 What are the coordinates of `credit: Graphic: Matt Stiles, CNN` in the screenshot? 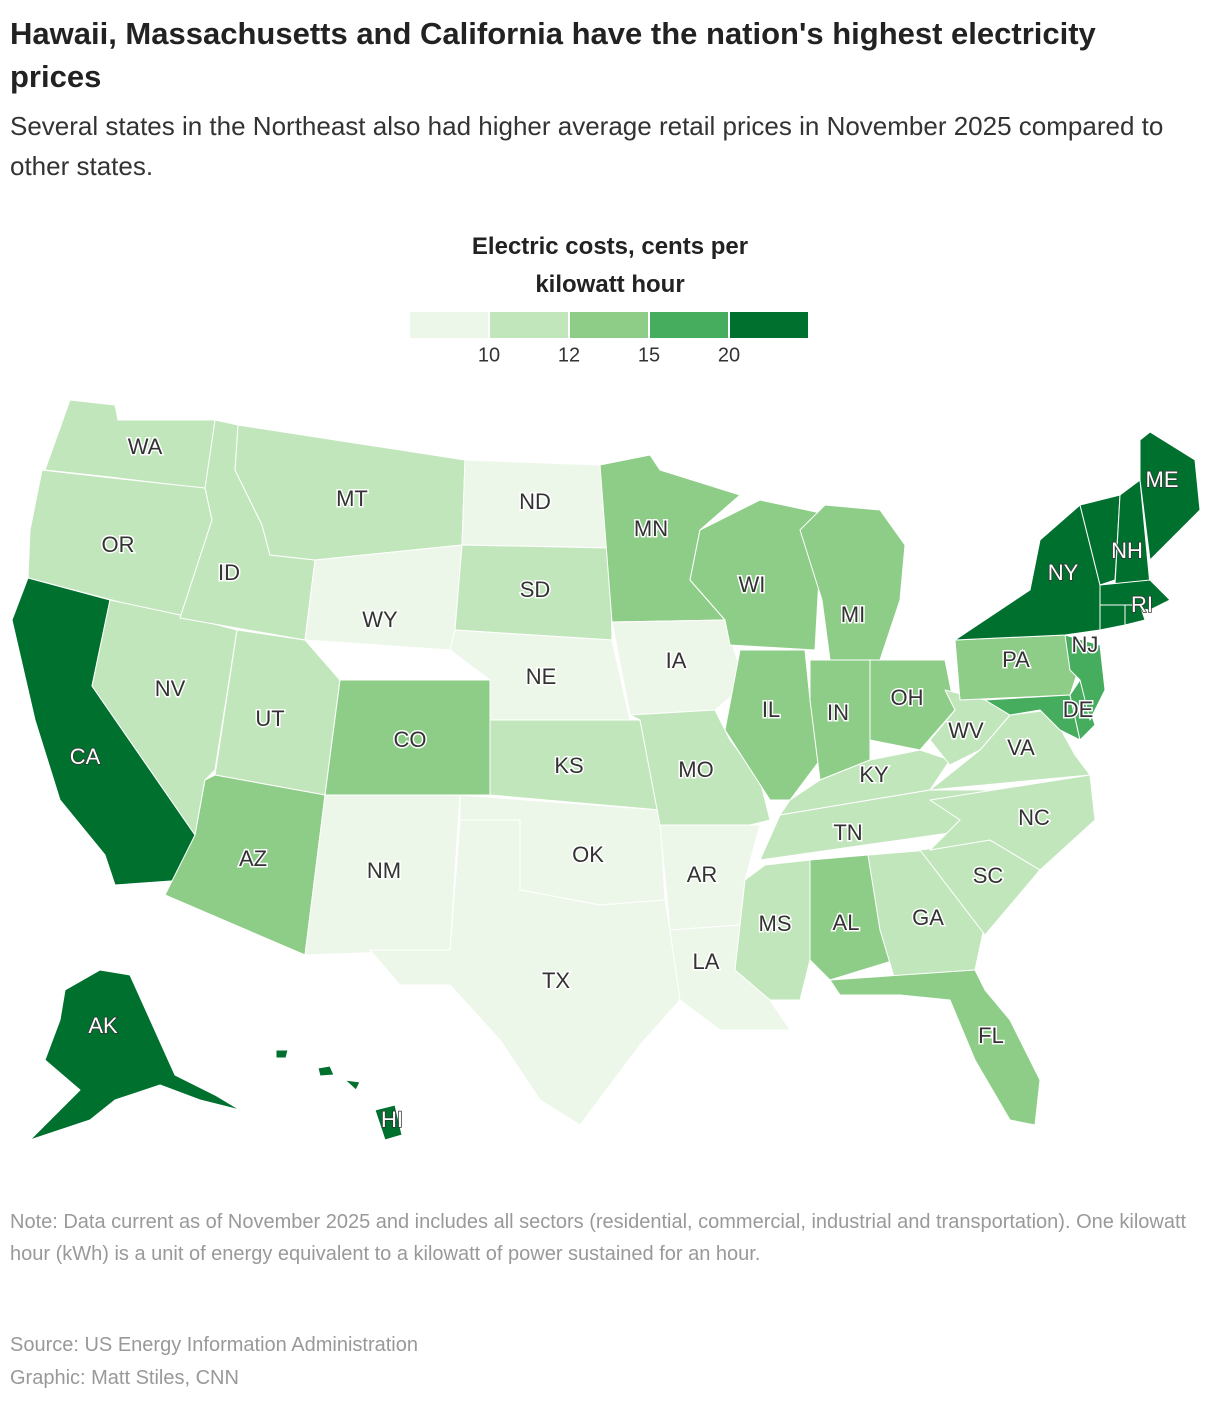 It's located at (124, 1378).